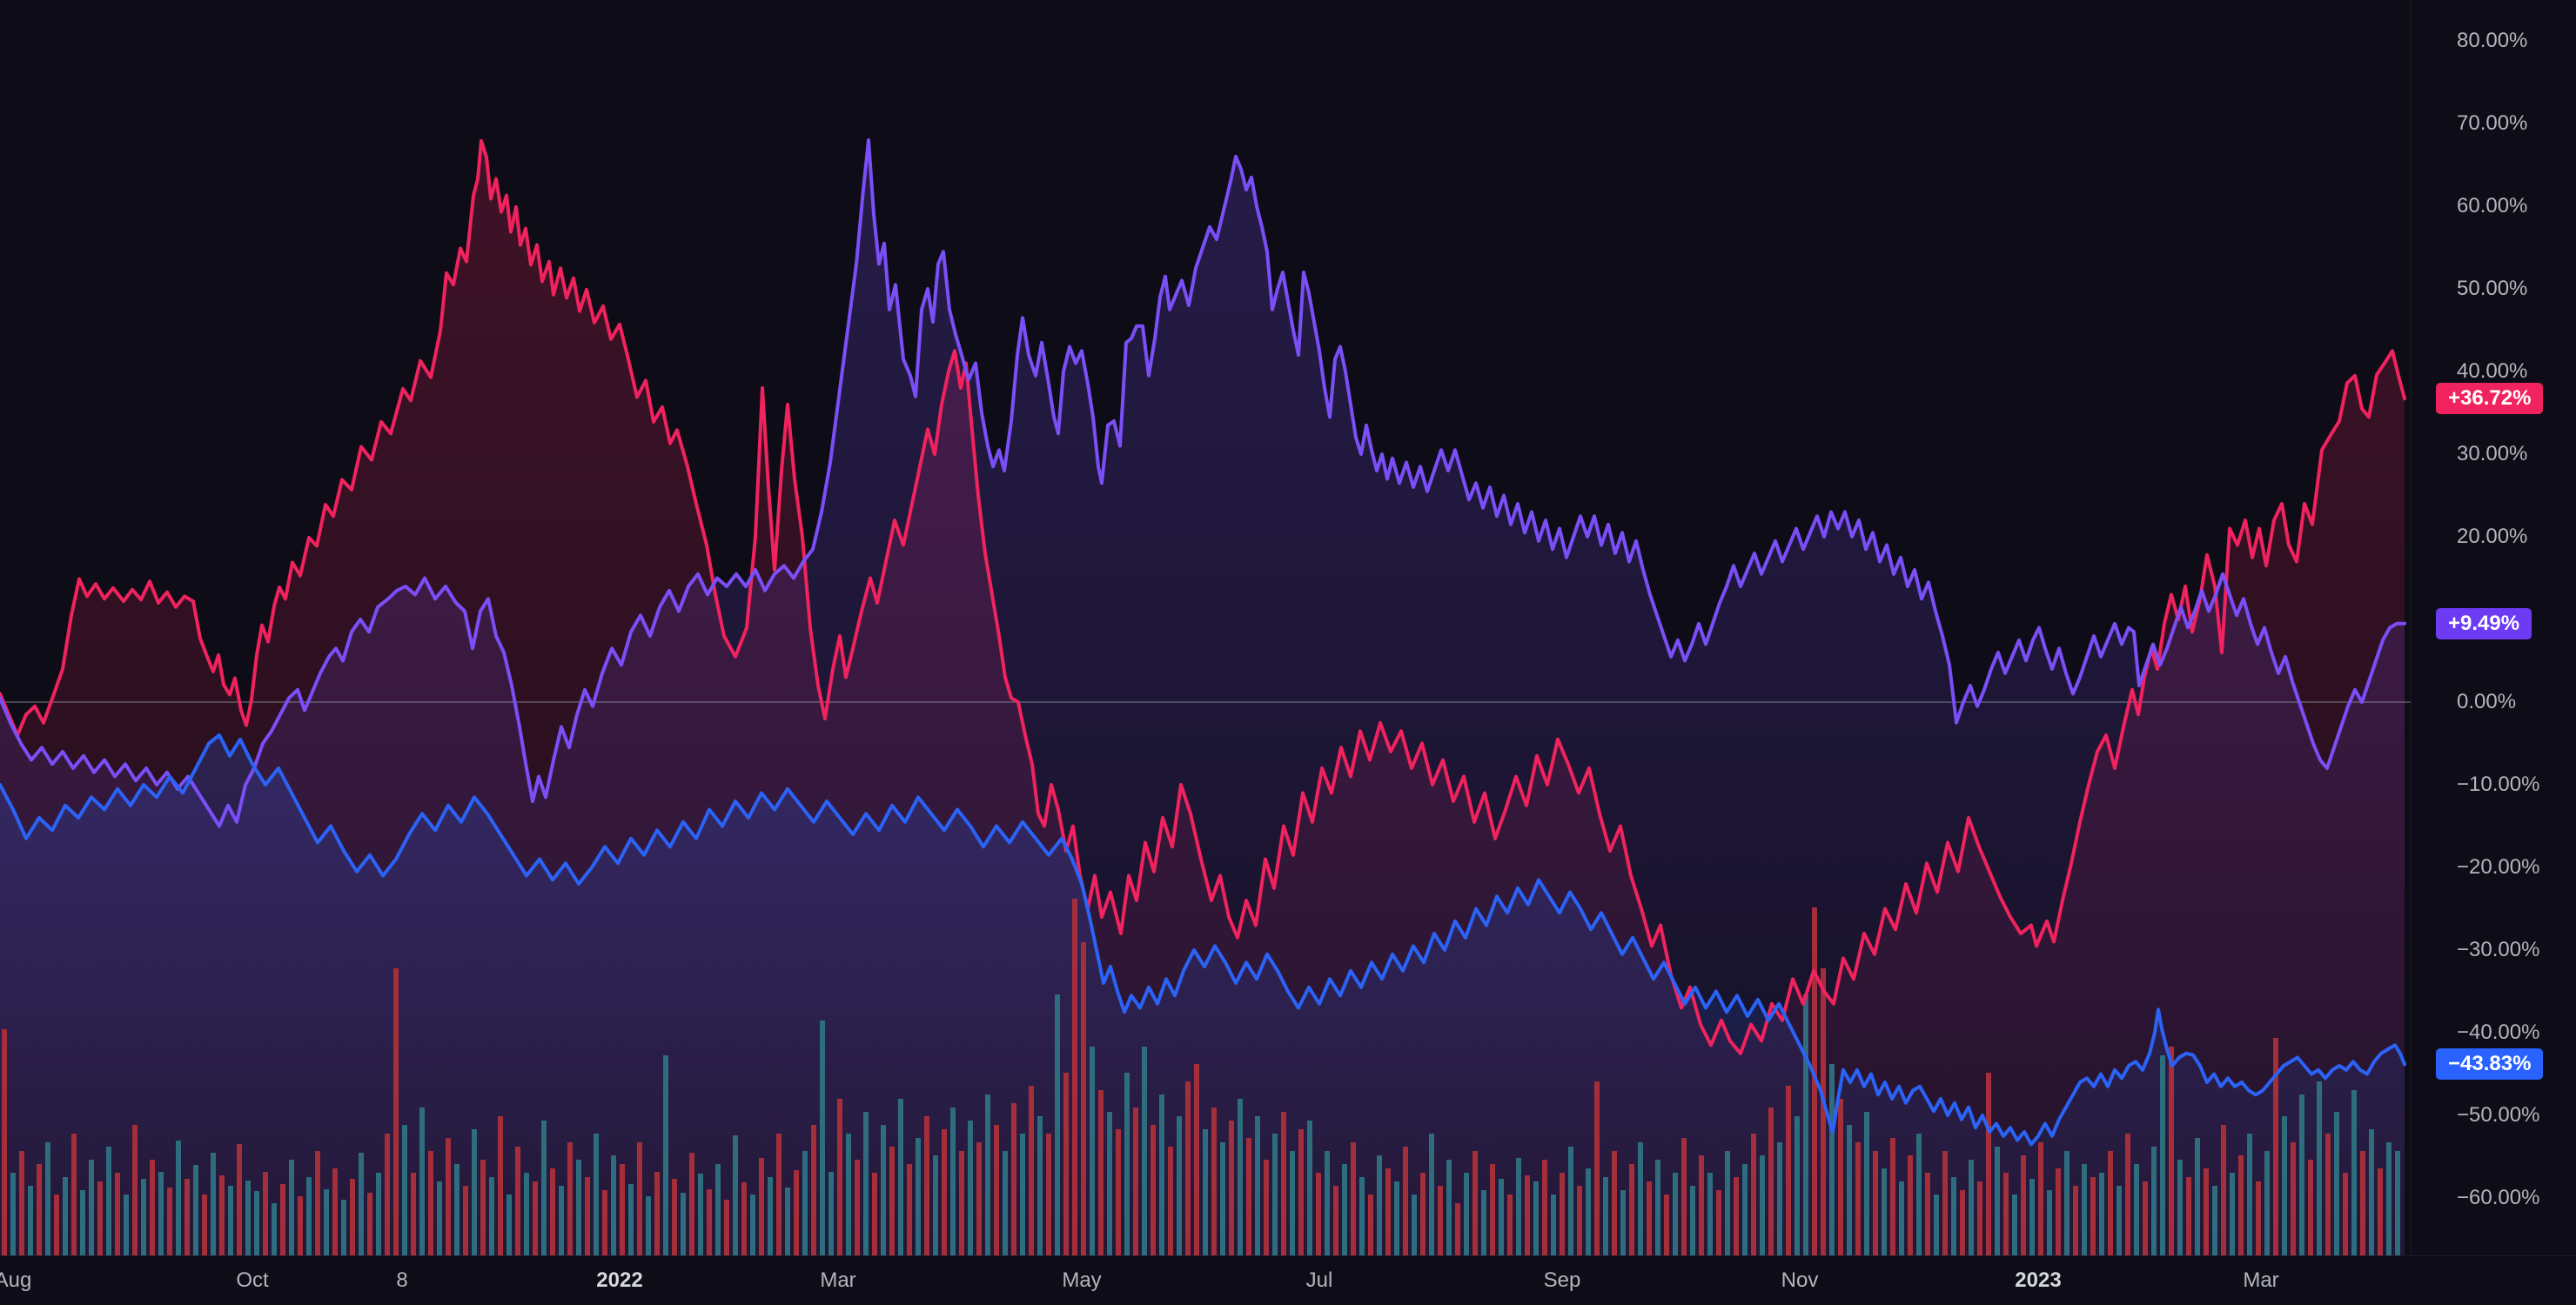 The width and height of the screenshot is (2576, 1305). I want to click on y-axis-tick-label: 80.00%, so click(2492, 40).